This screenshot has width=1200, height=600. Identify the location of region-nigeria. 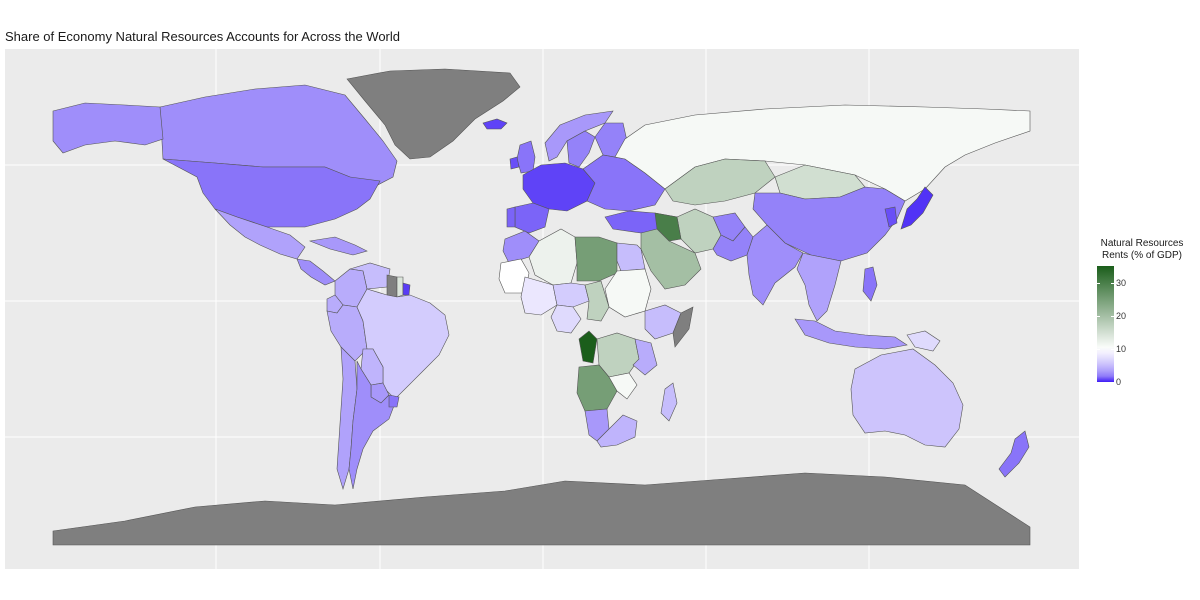
(566, 319).